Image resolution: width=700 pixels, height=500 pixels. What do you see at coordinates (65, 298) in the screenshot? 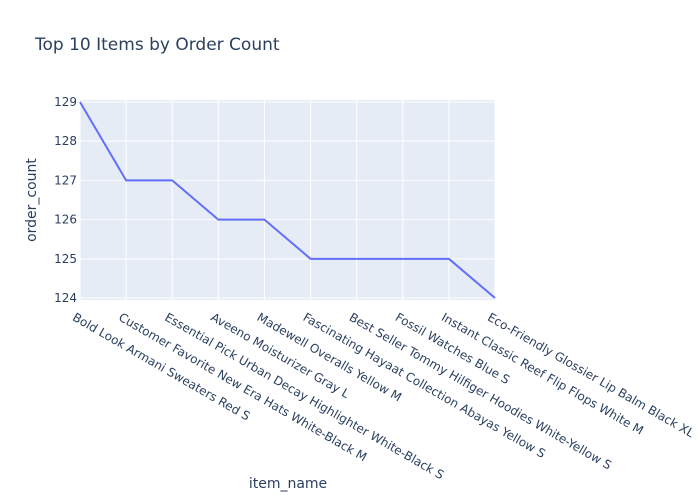
I see `y-tick-label: 124` at bounding box center [65, 298].